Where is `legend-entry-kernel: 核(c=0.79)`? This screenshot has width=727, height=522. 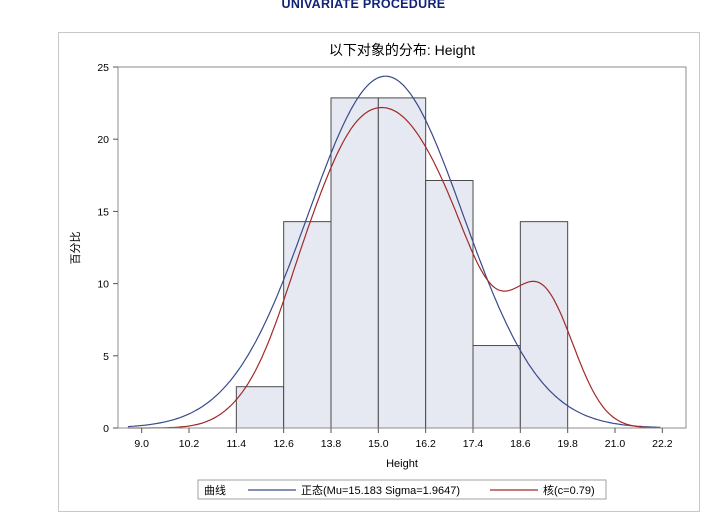 legend-entry-kernel: 核(c=0.79) is located at coordinates (569, 490).